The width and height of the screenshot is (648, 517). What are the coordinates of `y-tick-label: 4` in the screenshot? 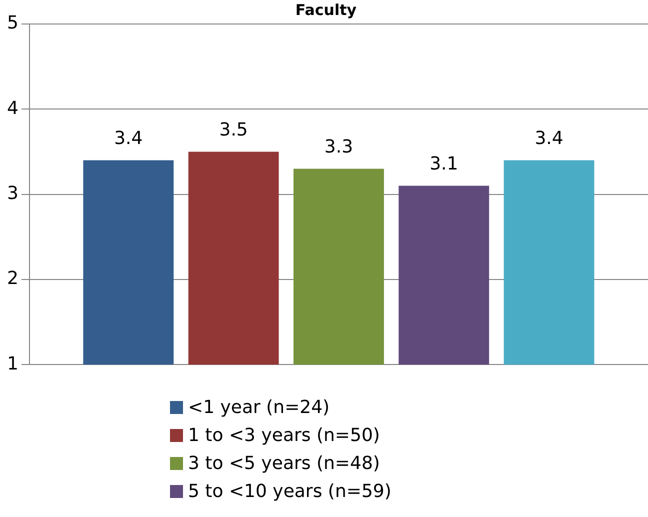 It's located at (12, 108).